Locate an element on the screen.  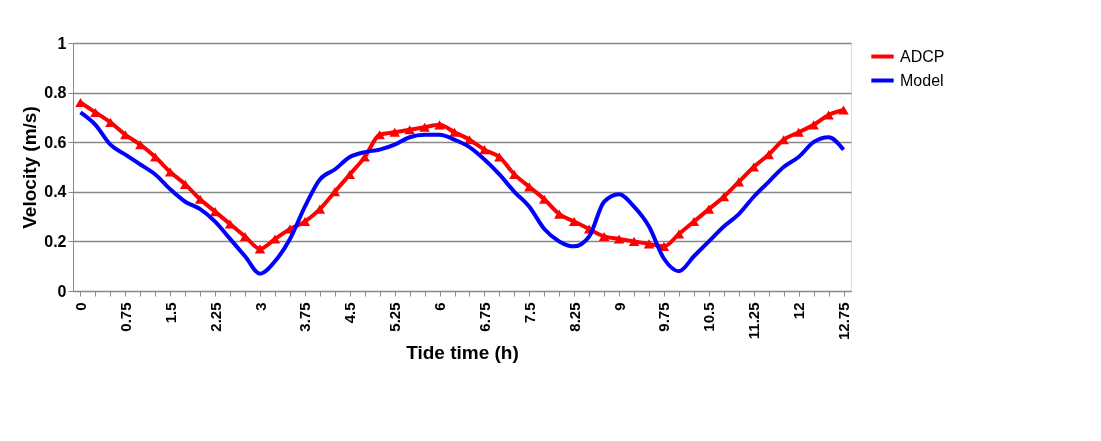
x-tick-label: 2.25 is located at coordinates (215, 317).